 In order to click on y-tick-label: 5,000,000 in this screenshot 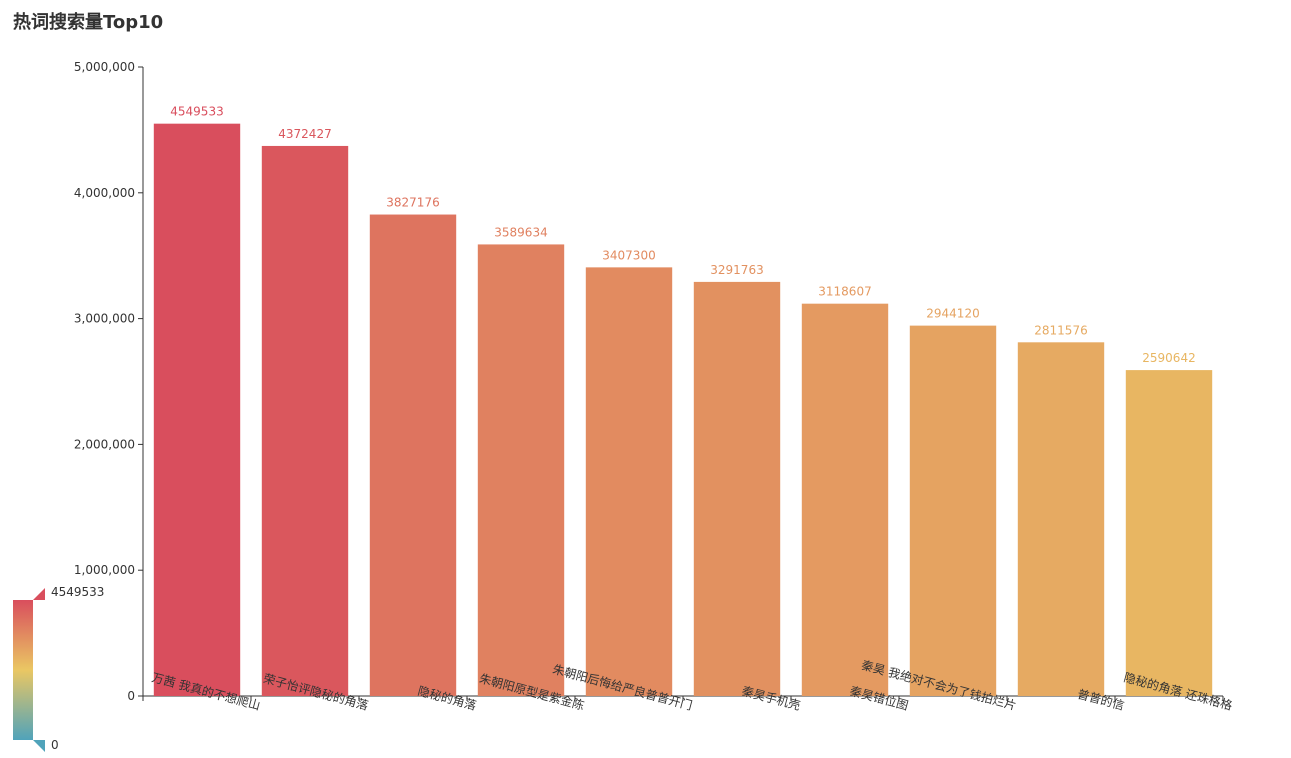, I will do `click(104, 67)`.